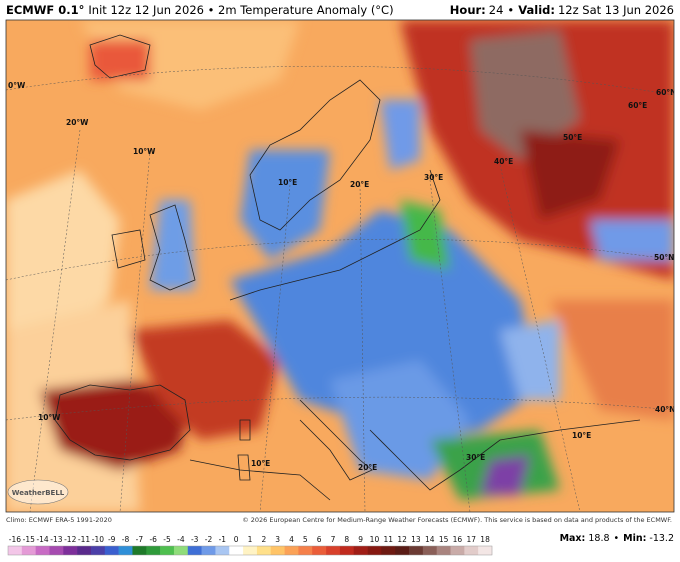 The width and height of the screenshot is (680, 562). Describe the element at coordinates (305, 539) in the screenshot. I see `colorbar-tick-label: 5` at that location.